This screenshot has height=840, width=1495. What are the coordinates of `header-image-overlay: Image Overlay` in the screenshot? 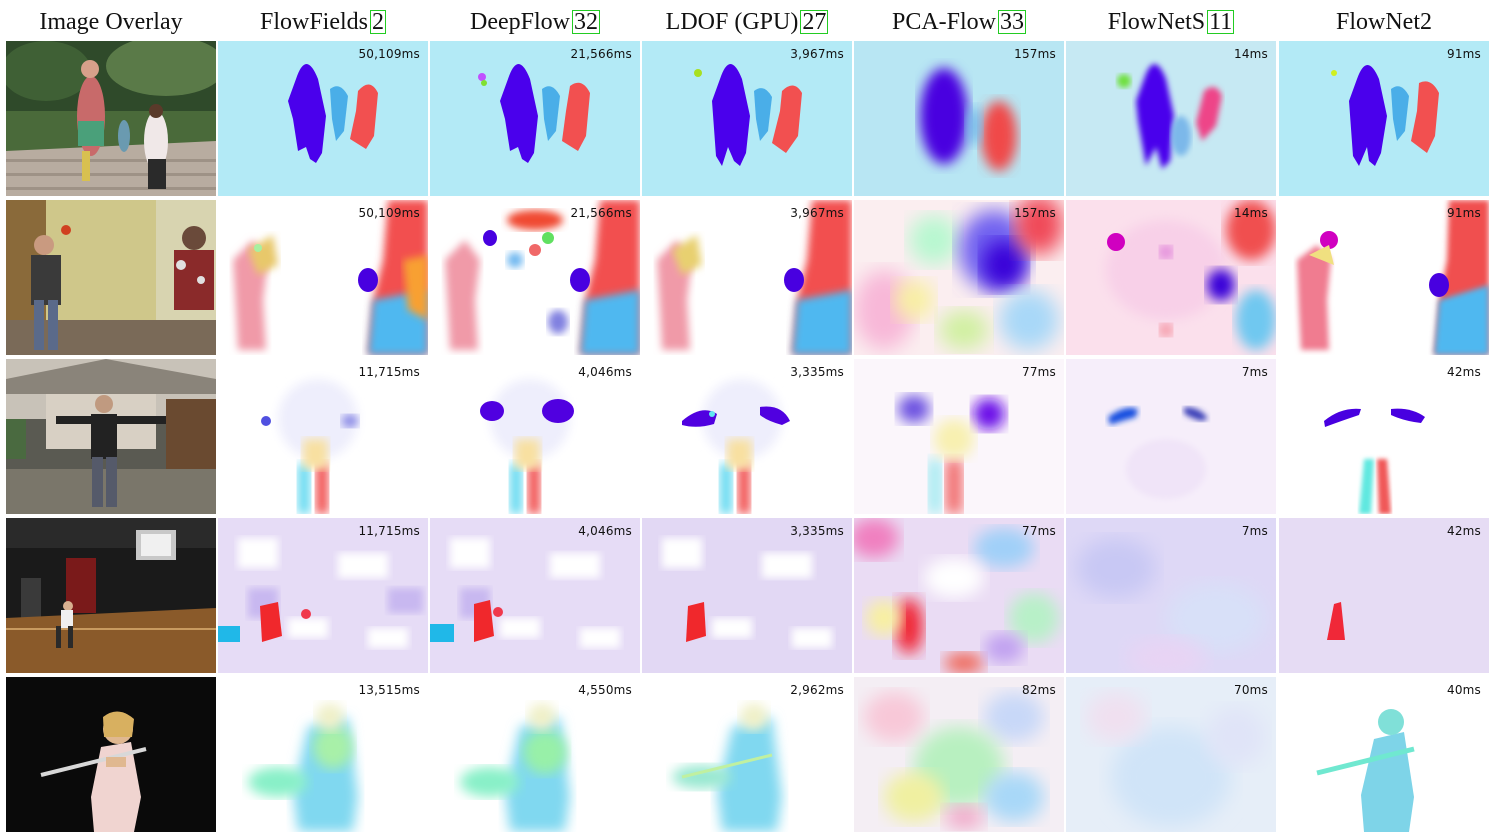 It's located at (111, 22).